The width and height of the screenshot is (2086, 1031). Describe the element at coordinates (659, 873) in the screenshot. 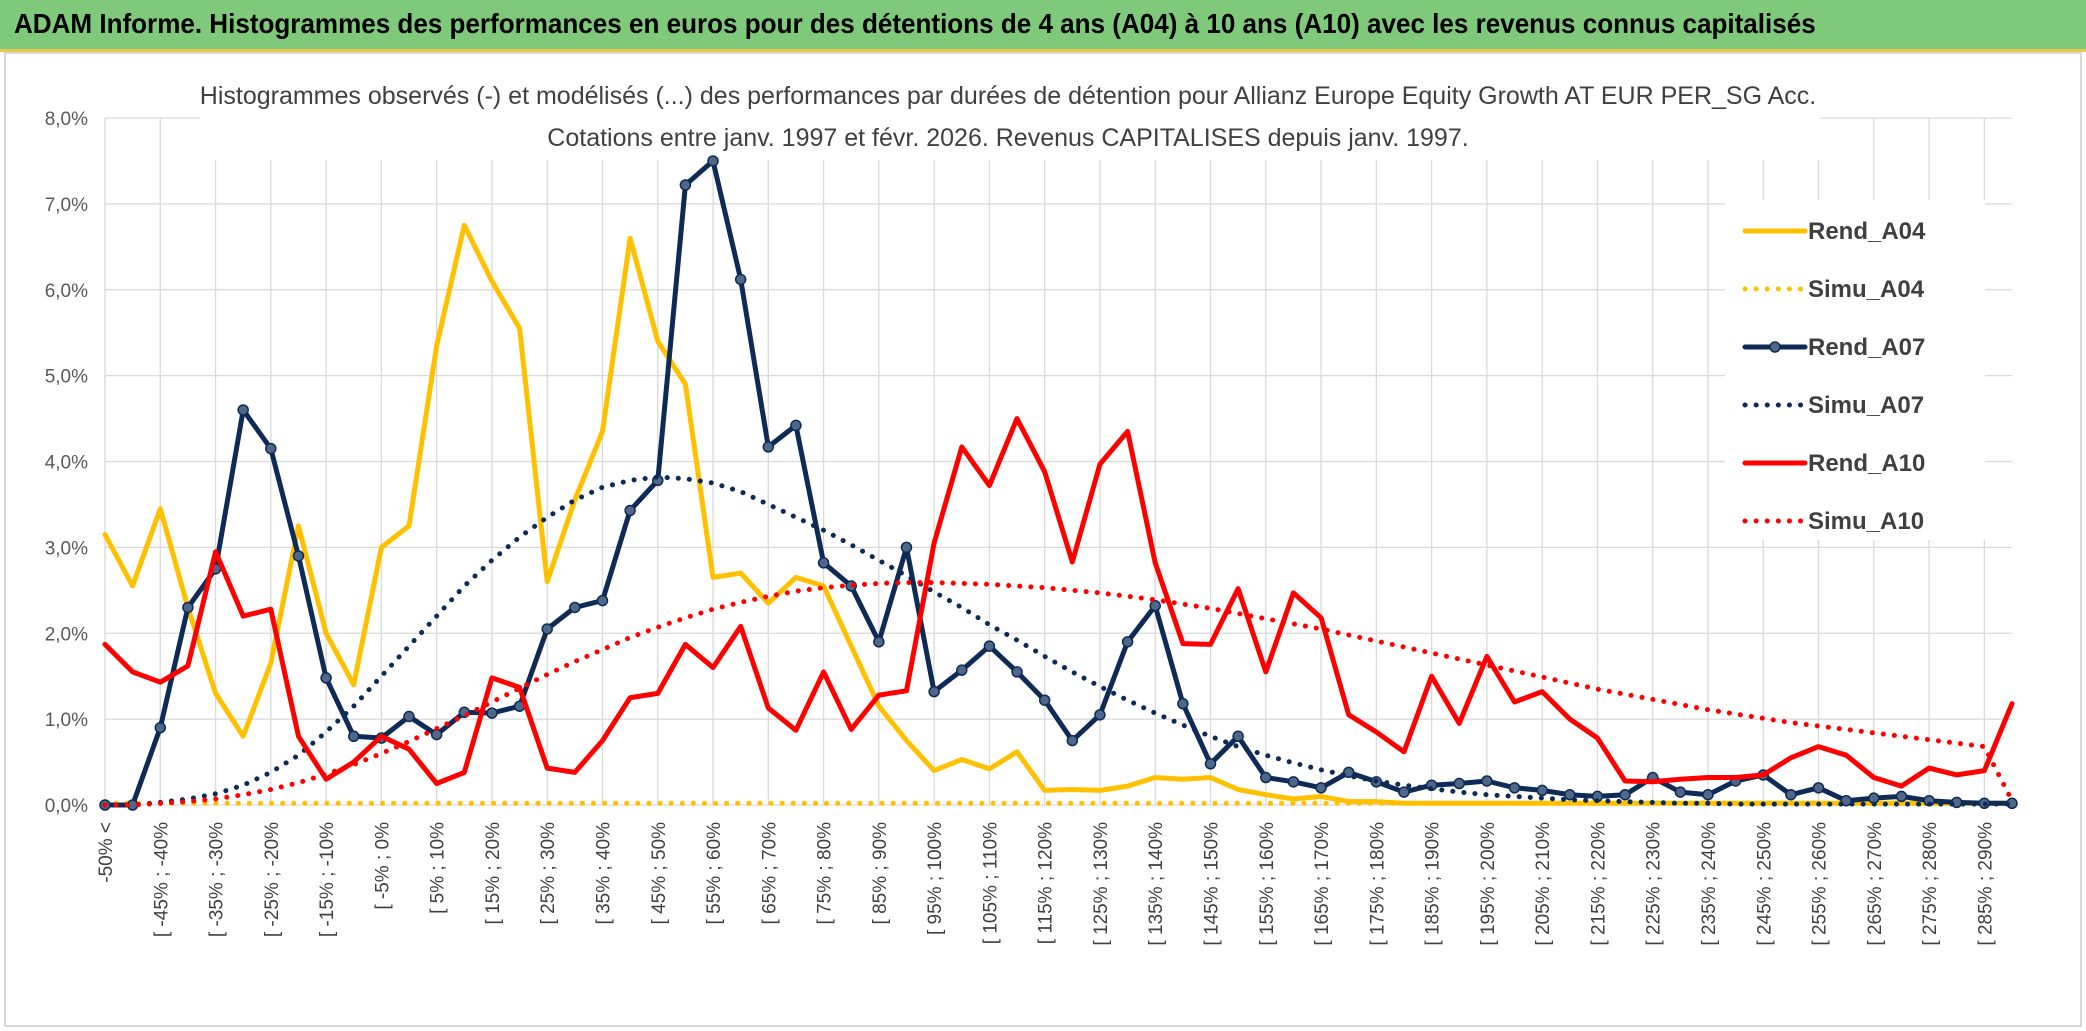

I see `x-tick-label: [ 45% ; 50%` at that location.